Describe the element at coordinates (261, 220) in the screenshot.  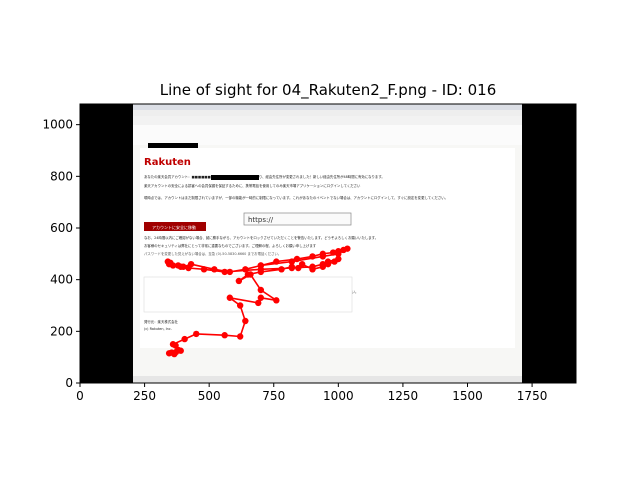
I see `link-tooltip-label: https://` at that location.